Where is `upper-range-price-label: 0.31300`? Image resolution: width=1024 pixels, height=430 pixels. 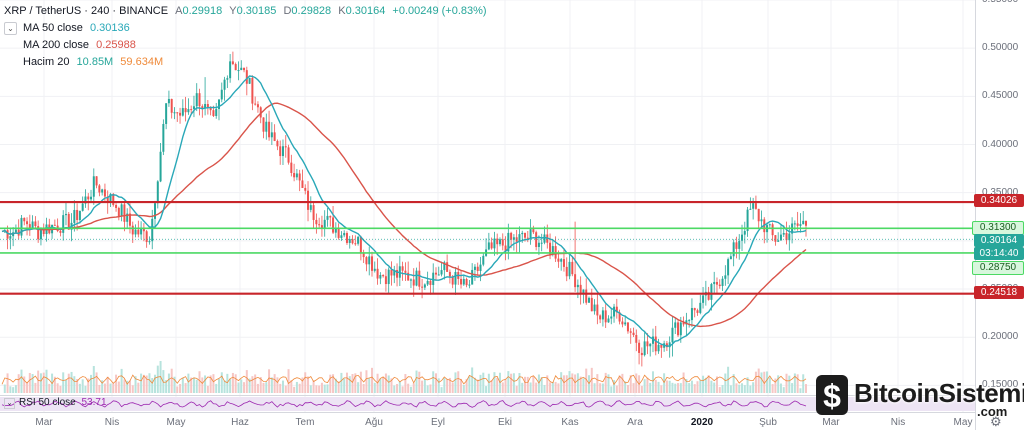 upper-range-price-label: 0.31300 is located at coordinates (998, 228).